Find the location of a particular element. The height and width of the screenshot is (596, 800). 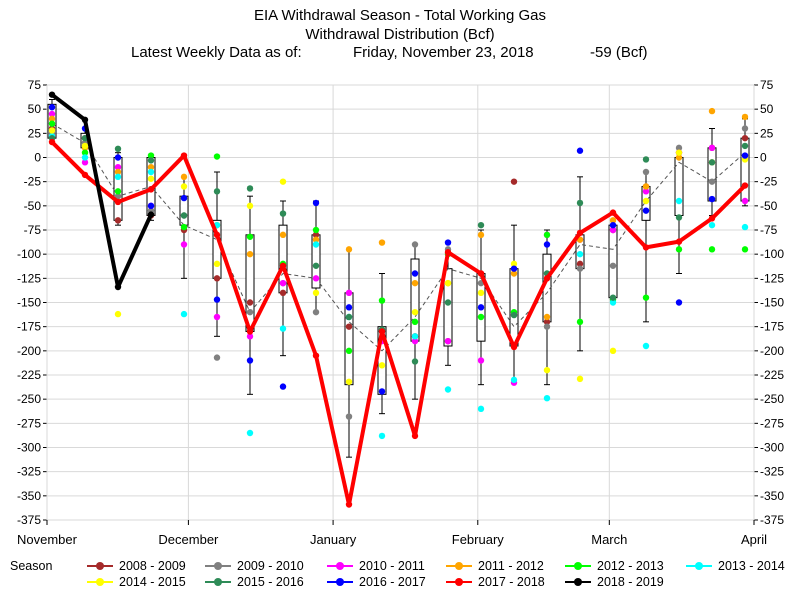

legend-item: 2011 - 2012 is located at coordinates (495, 566).